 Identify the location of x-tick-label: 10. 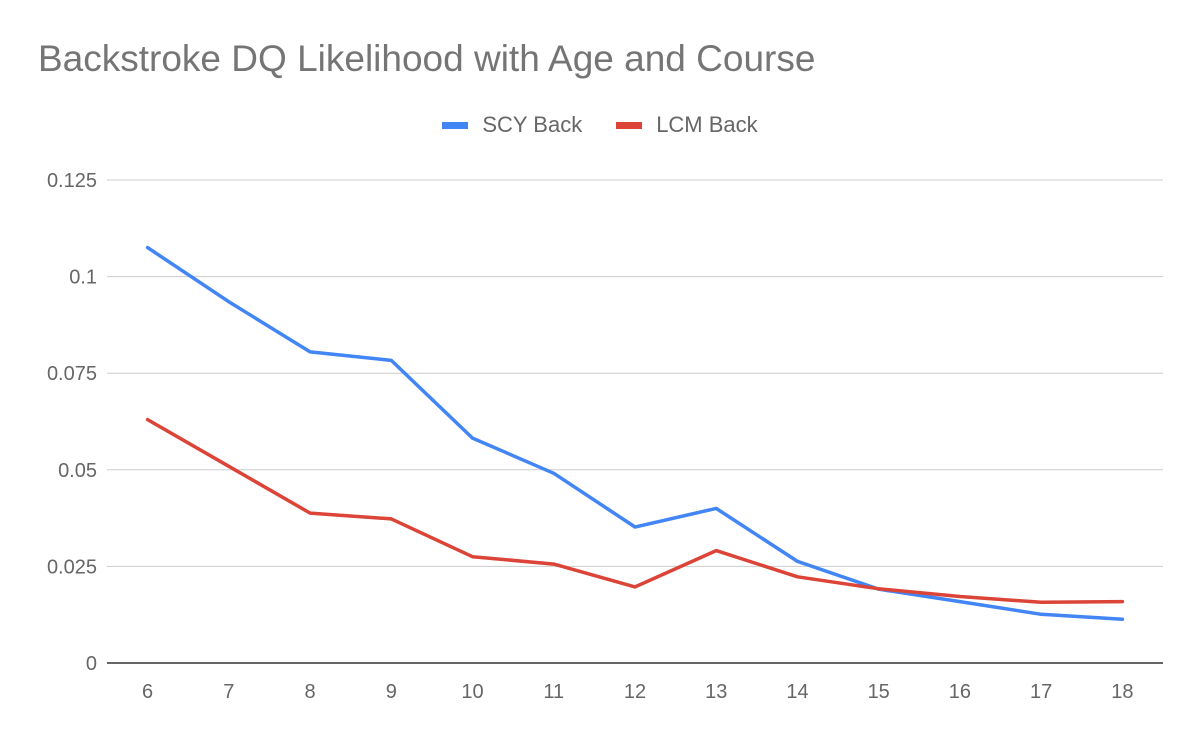
(472, 692).